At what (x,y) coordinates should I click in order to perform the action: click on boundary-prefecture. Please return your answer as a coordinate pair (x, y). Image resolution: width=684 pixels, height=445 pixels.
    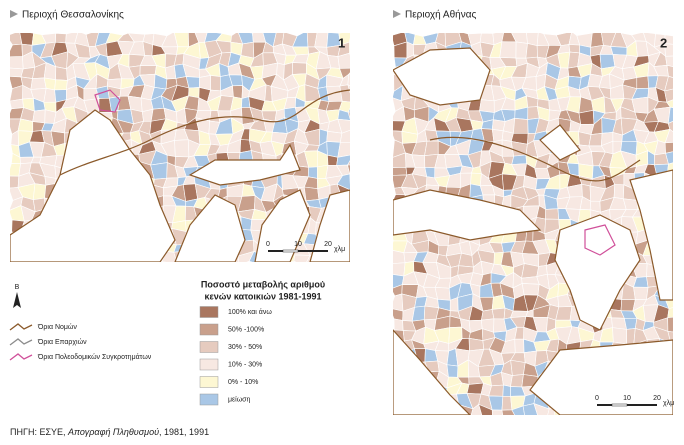
    Looking at the image, I should click on (535, 159).